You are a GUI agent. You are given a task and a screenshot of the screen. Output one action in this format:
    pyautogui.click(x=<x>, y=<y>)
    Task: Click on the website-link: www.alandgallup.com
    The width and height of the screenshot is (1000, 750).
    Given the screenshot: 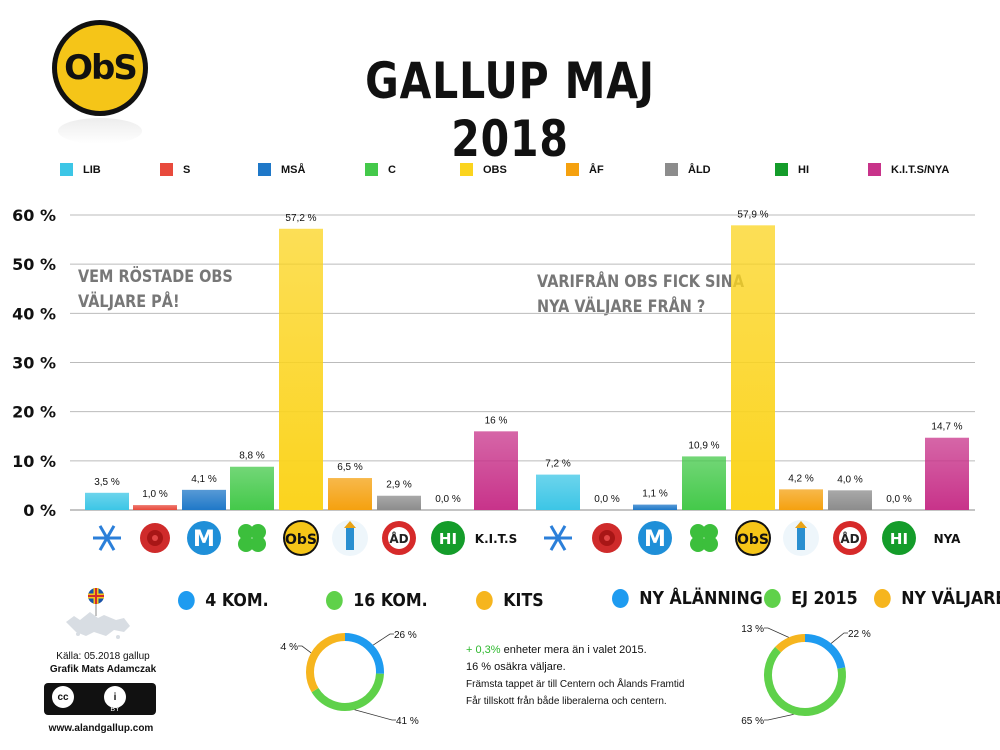 What is the action you would take?
    pyautogui.click(x=101, y=728)
    